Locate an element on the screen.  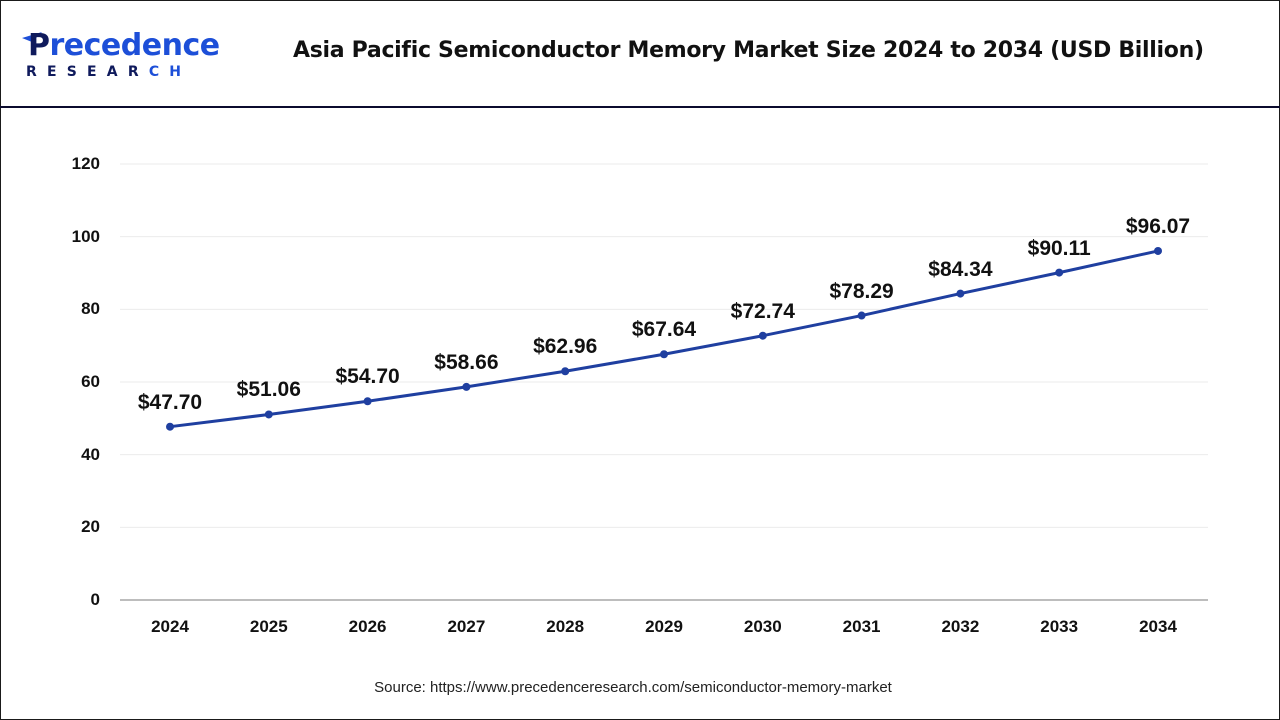
y-tick-label: 0 is located at coordinates (95, 599).